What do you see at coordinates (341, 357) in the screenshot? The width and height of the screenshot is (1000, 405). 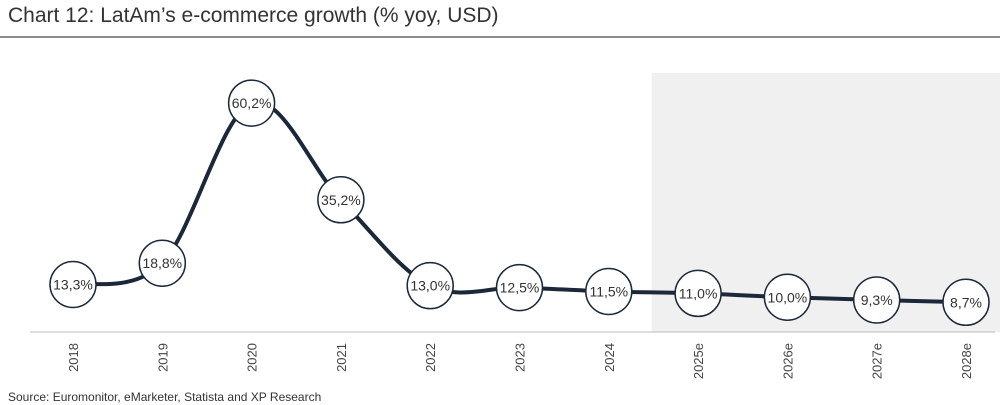 I see `x-tick-label-2021: 2021` at bounding box center [341, 357].